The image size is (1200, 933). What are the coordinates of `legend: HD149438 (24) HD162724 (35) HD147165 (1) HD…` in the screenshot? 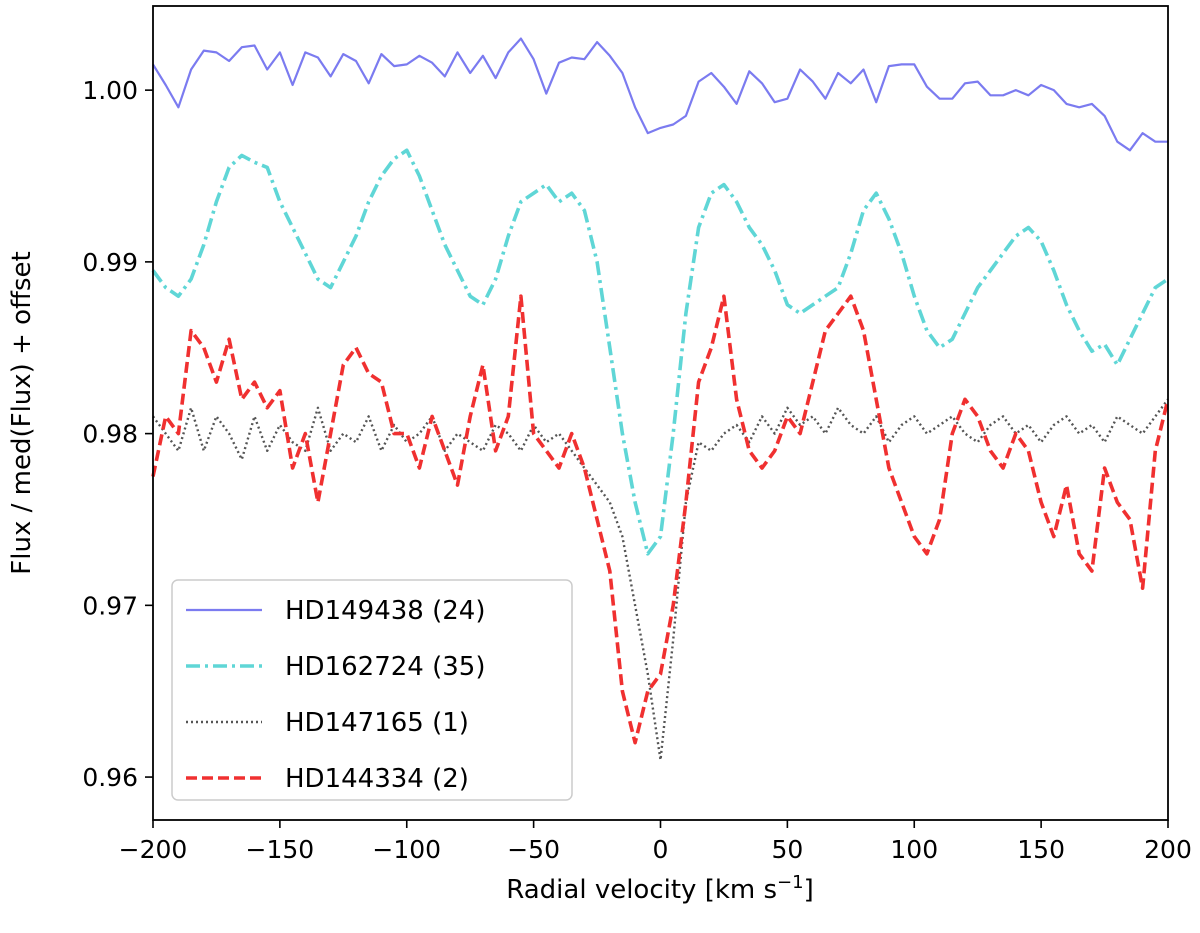 It's located at (372, 690).